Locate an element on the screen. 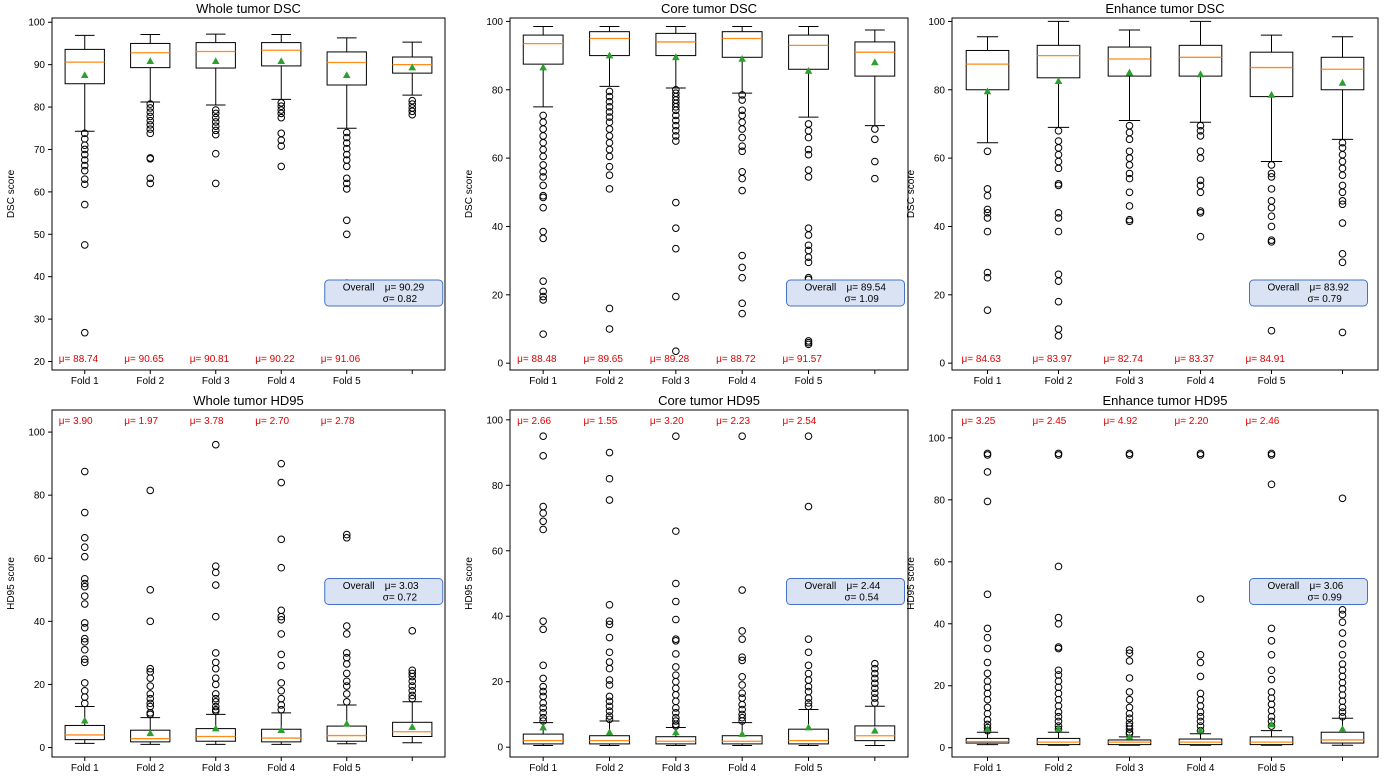  y-tick-label: 40 is located at coordinates (498, 227).